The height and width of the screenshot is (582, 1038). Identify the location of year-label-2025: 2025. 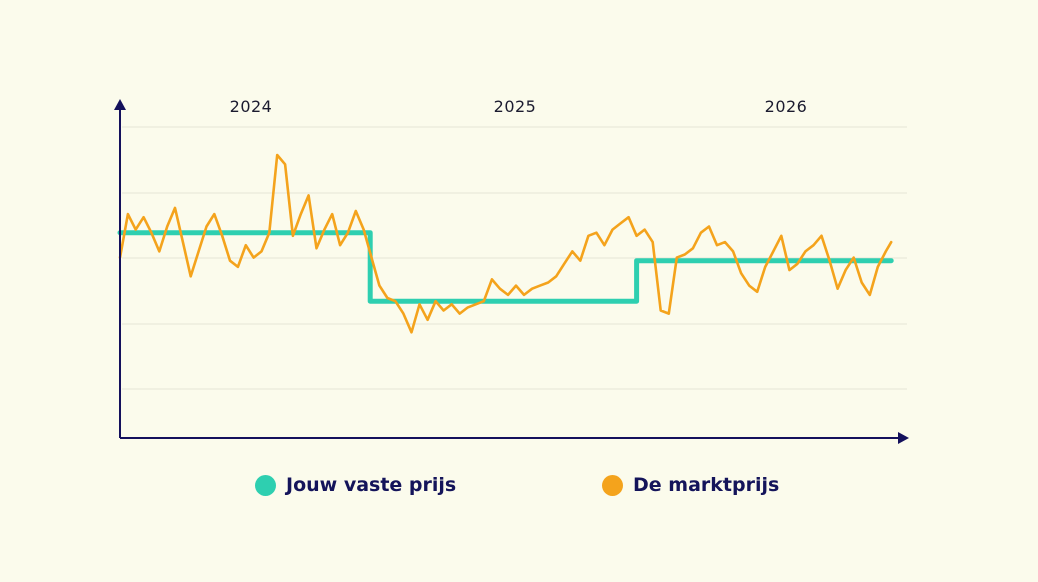
(515, 106).